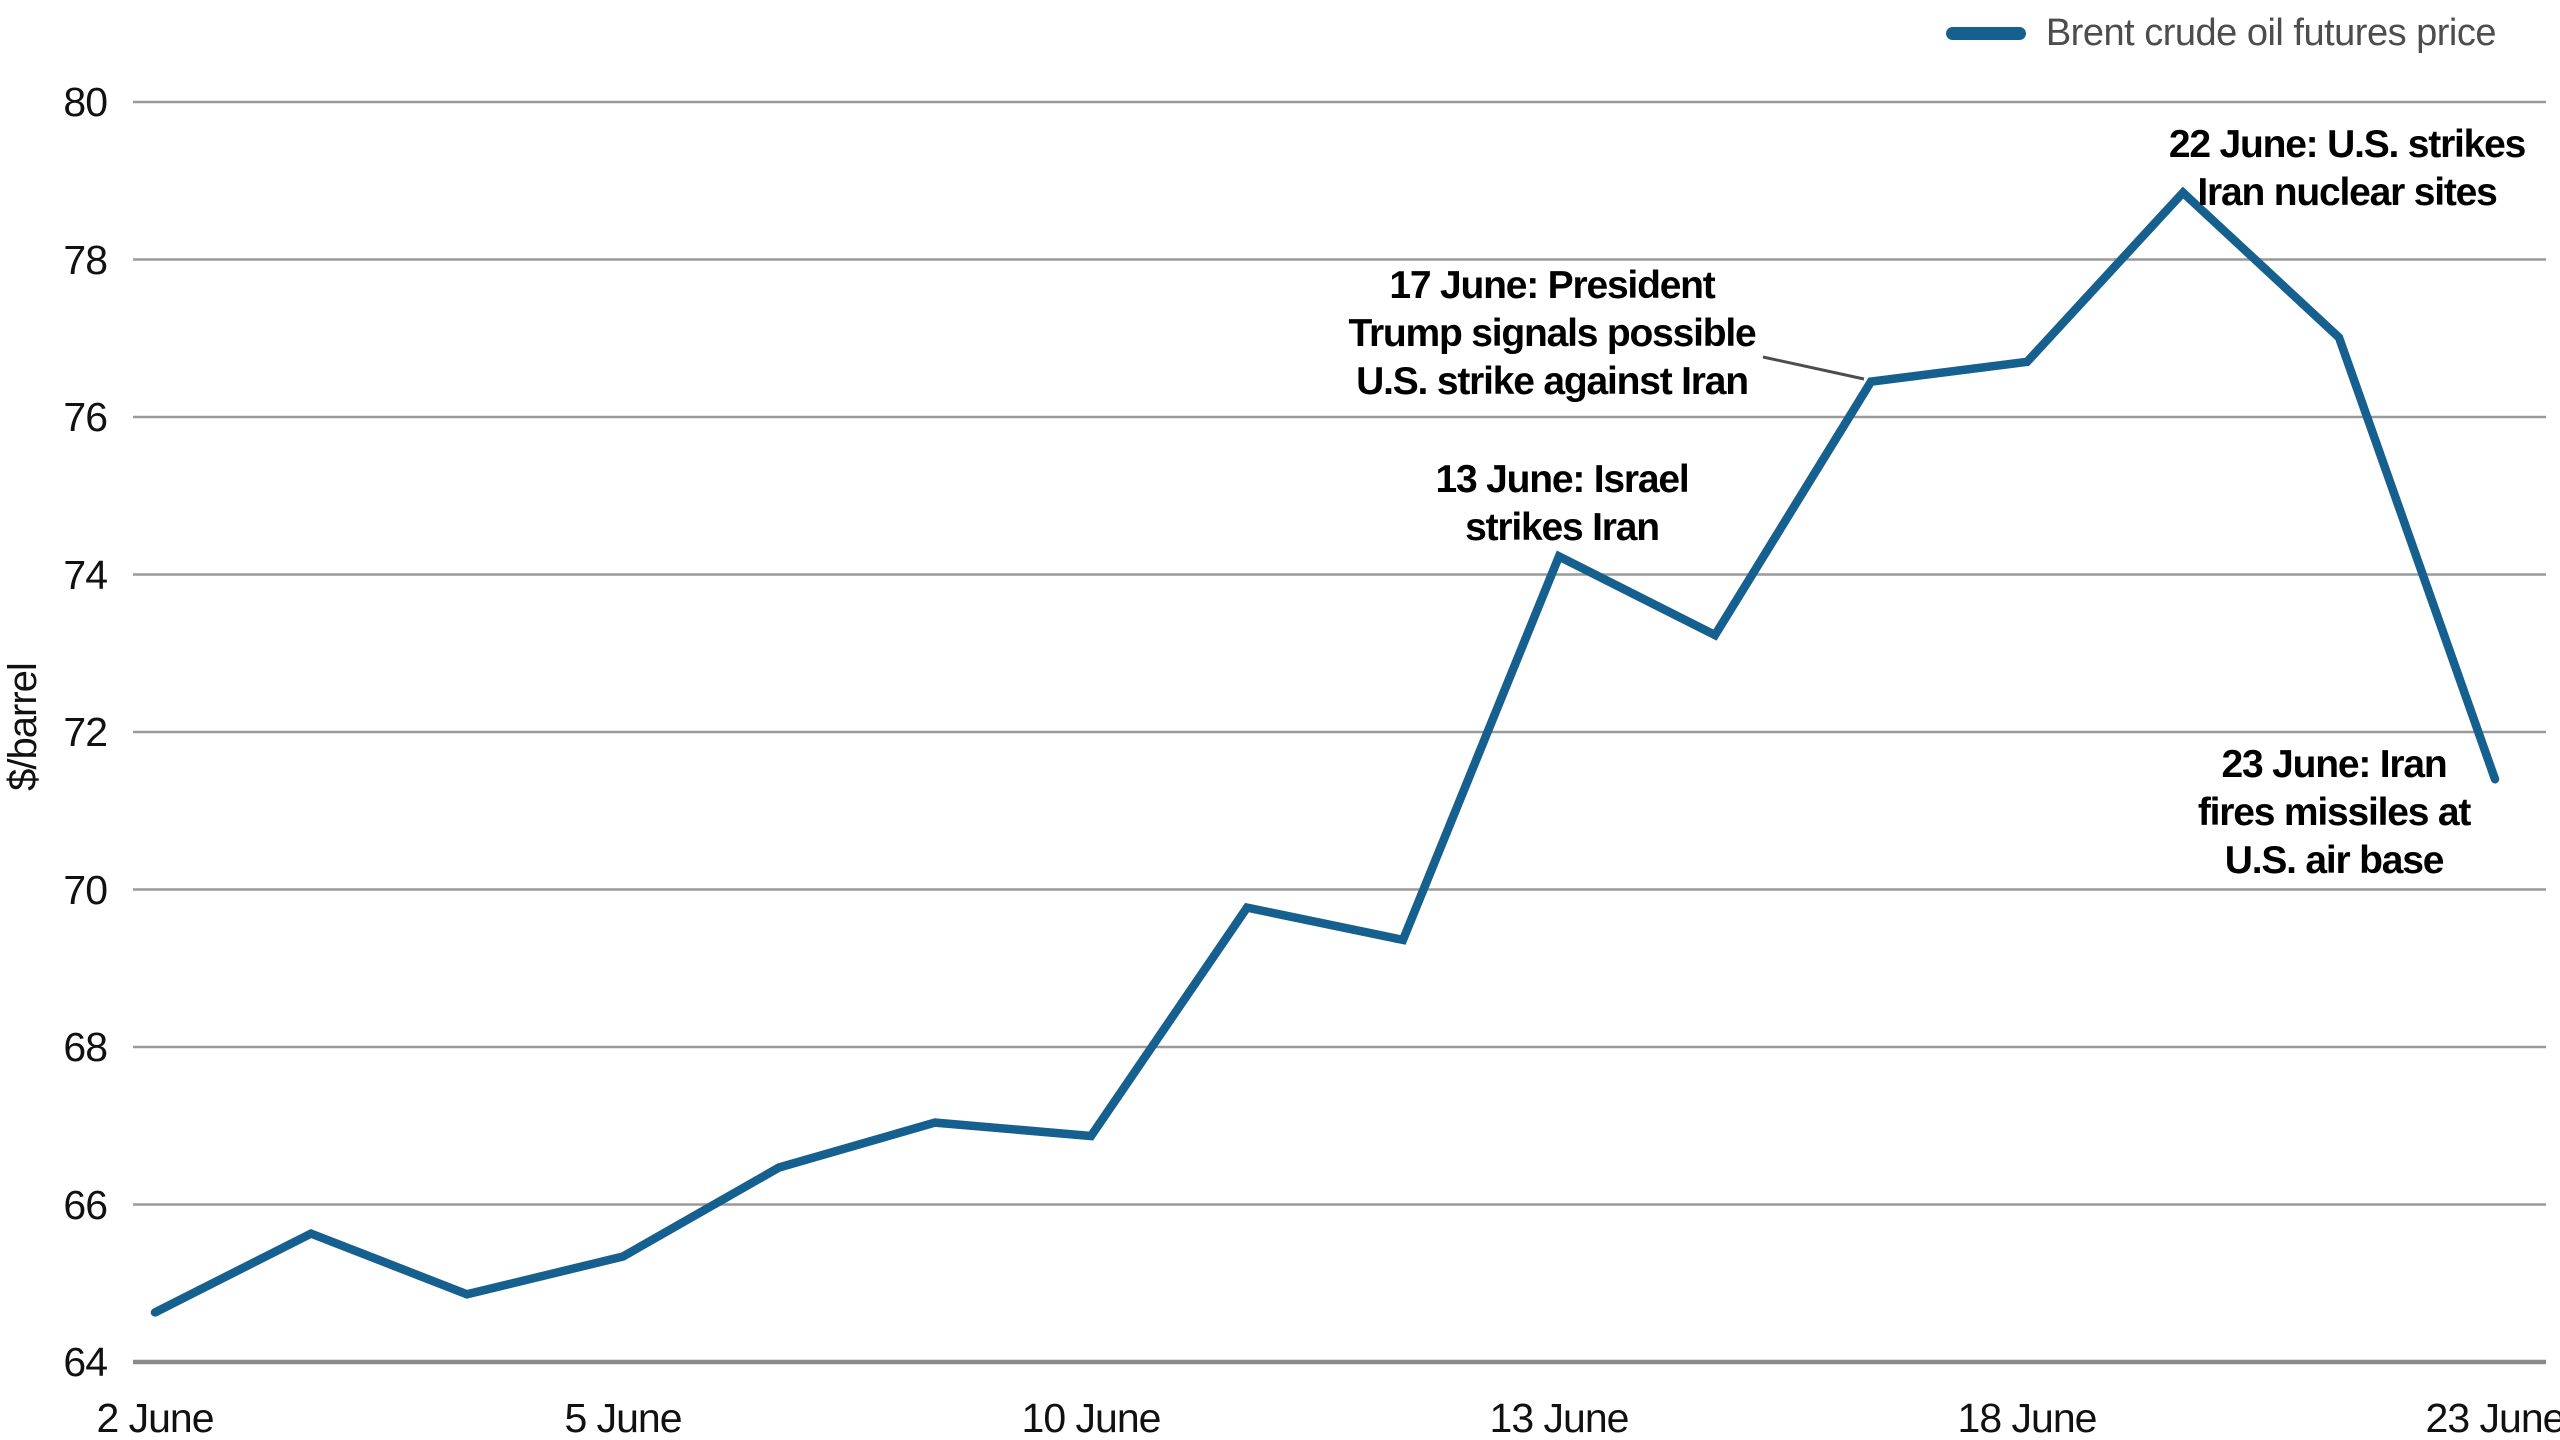  Describe the element at coordinates (1552, 285) in the screenshot. I see `annotation-17-june-line: 17 June: President` at that location.